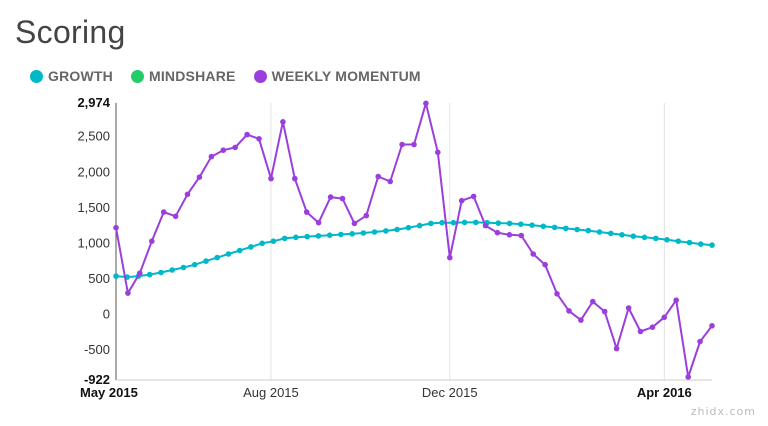 The width and height of the screenshot is (768, 426). Describe the element at coordinates (337, 76) in the screenshot. I see `legend-item-weekly-momentum: WEEKLY MOMENTUM` at that location.